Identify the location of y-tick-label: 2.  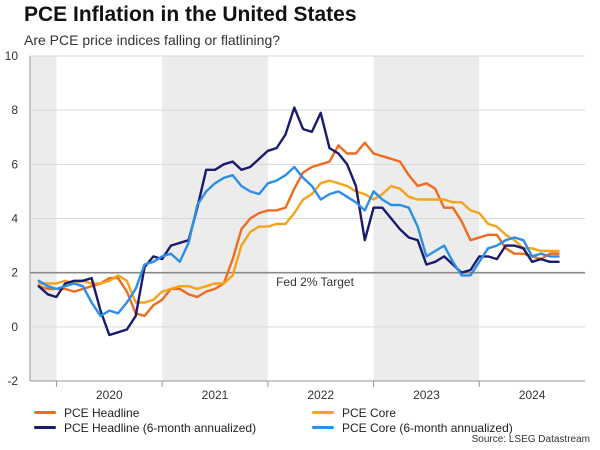
(14, 273).